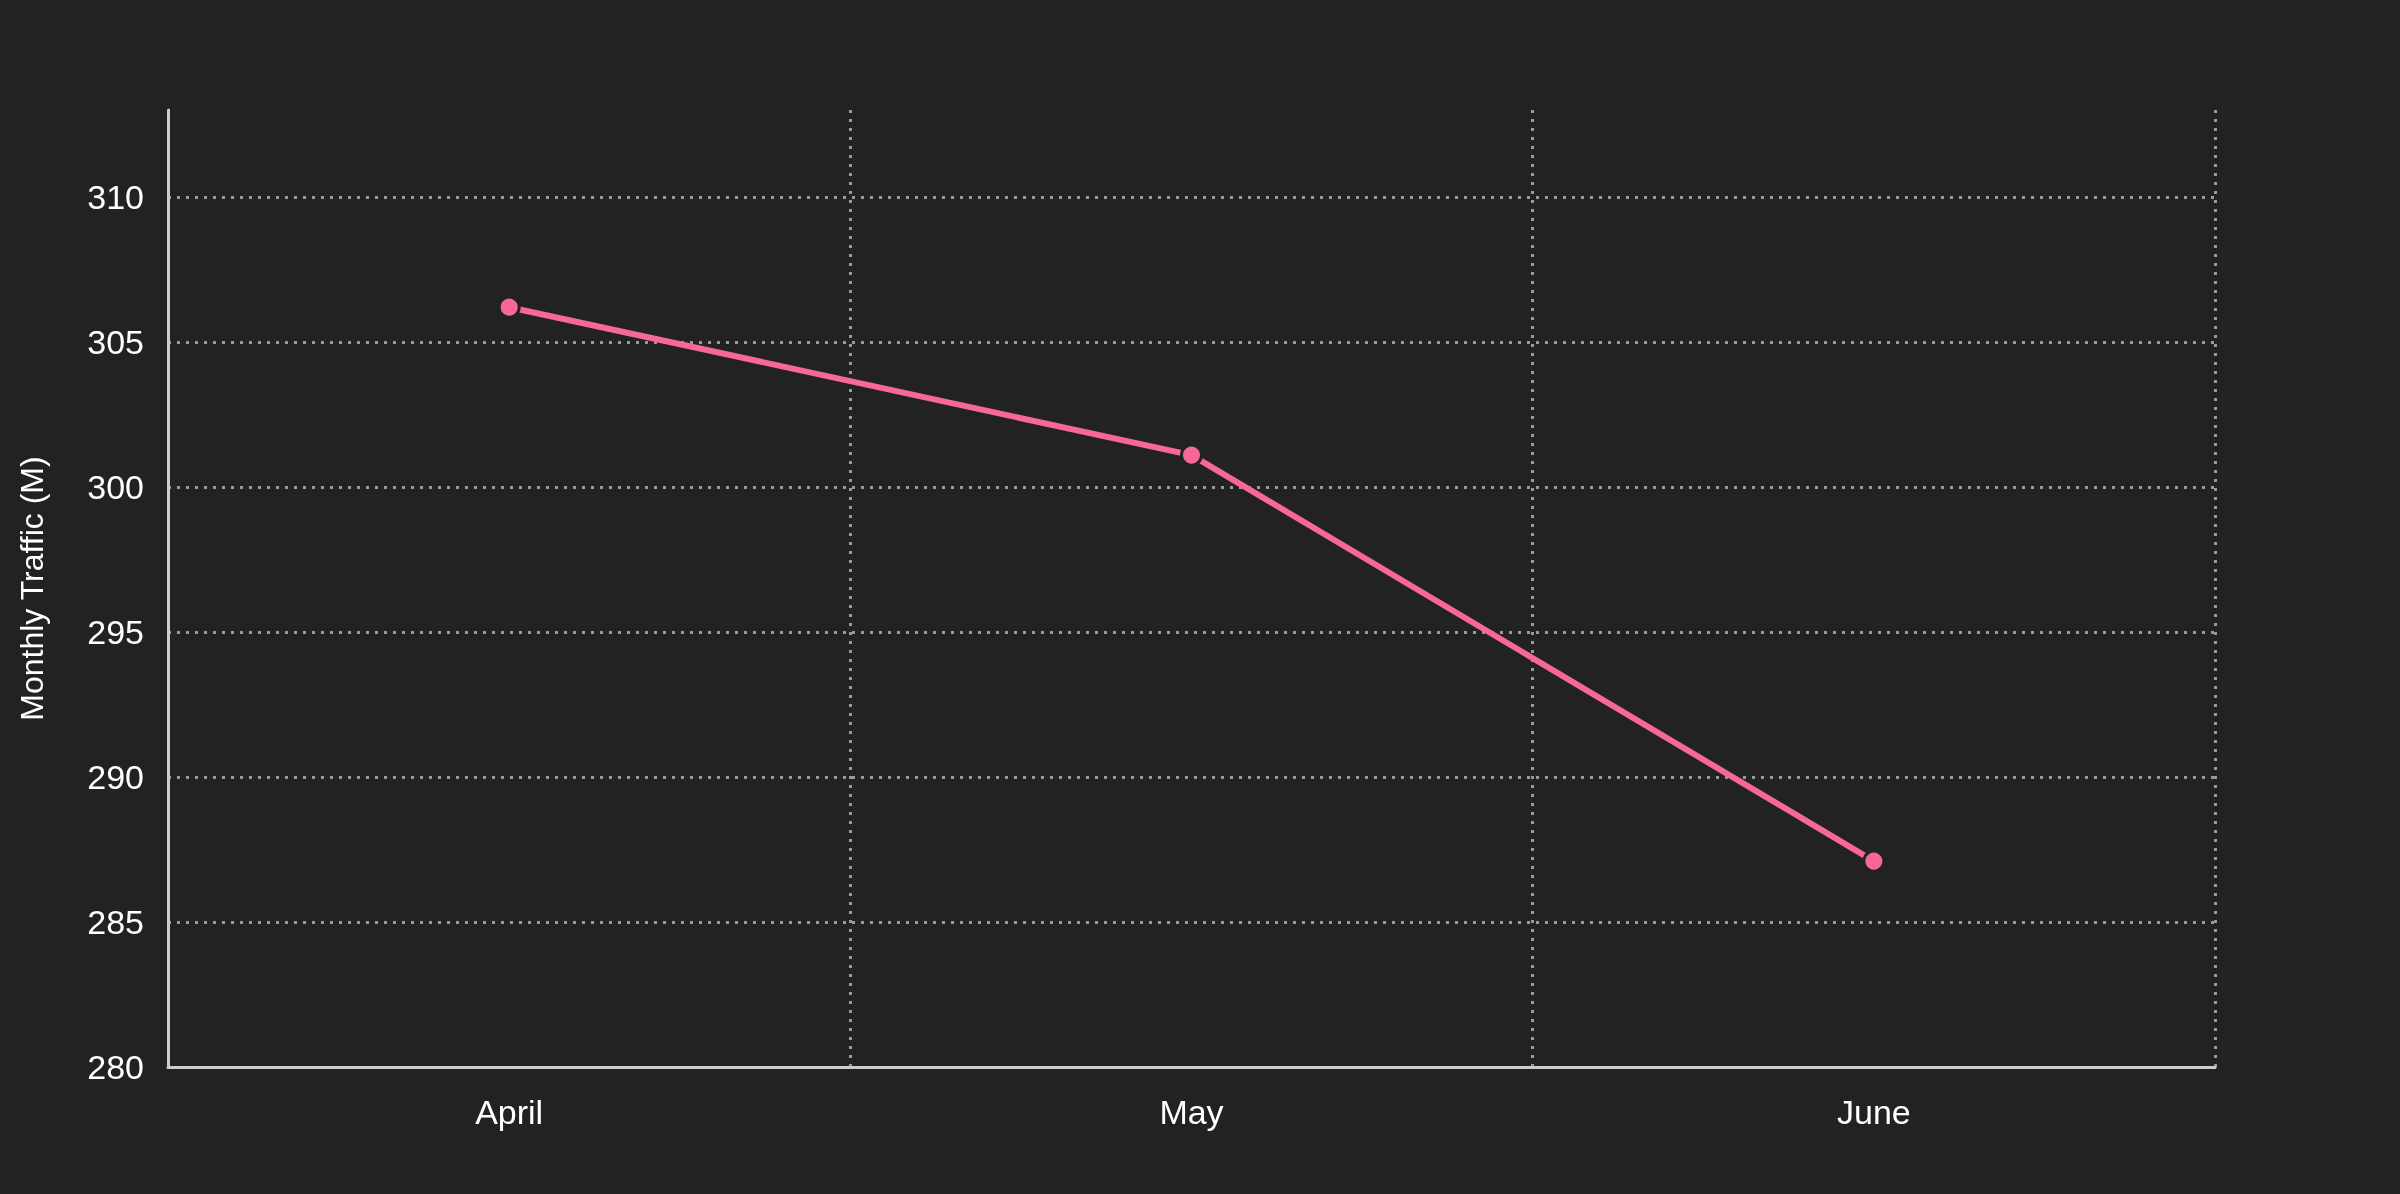 The image size is (2400, 1194). What do you see at coordinates (32, 588) in the screenshot?
I see `y-axis-title: Monthly Traffic (M)` at bounding box center [32, 588].